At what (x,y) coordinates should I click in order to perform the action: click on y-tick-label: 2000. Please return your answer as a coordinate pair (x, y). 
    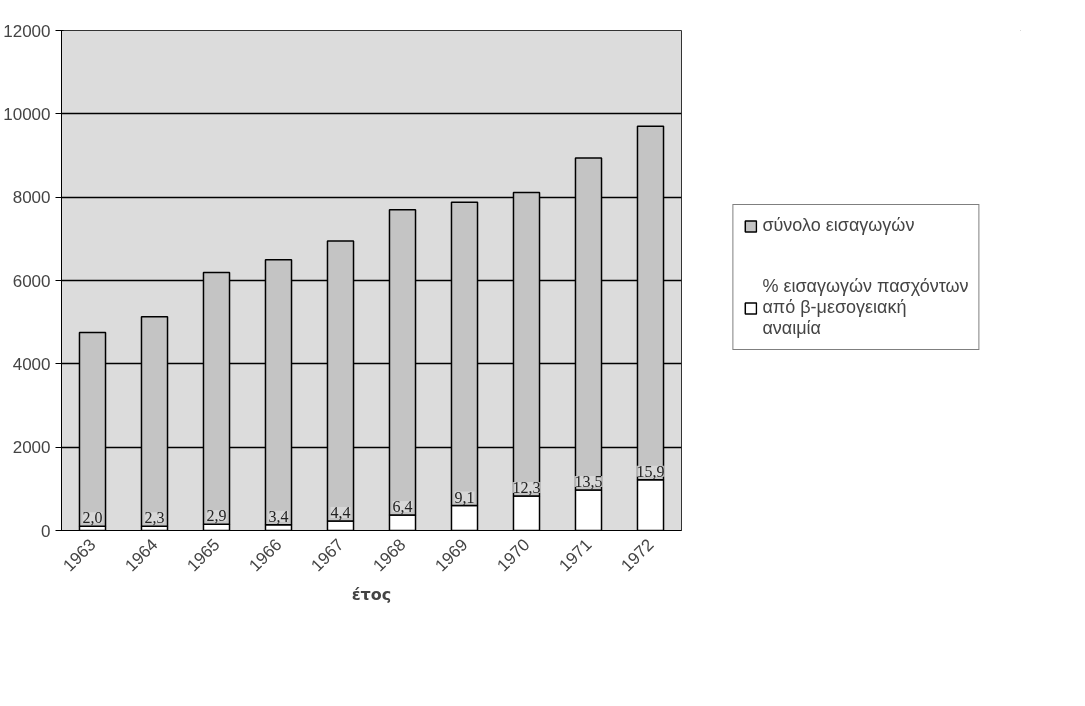
    Looking at the image, I should click on (31, 448).